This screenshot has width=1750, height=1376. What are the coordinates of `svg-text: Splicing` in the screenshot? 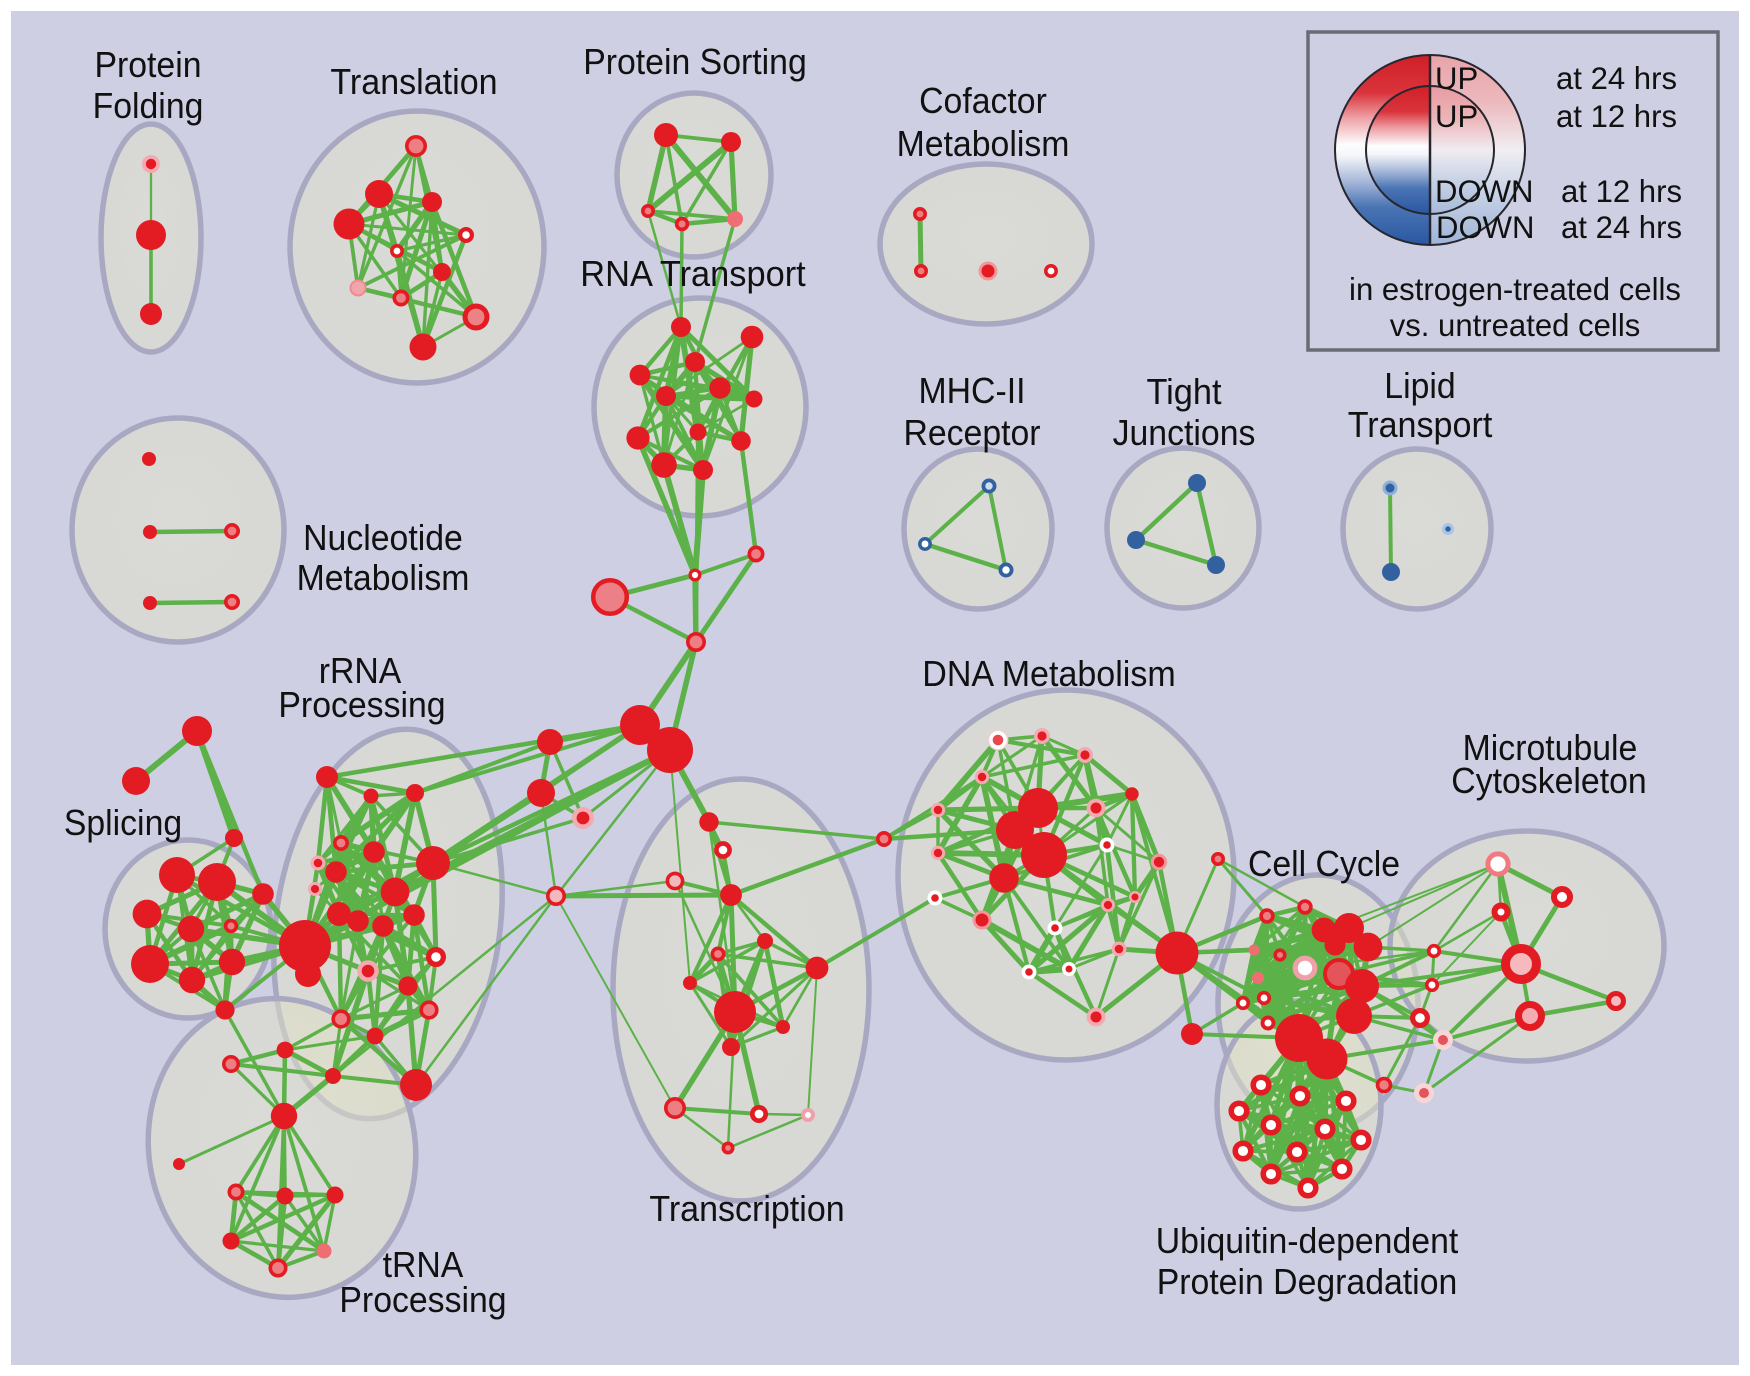 It's located at (123, 822).